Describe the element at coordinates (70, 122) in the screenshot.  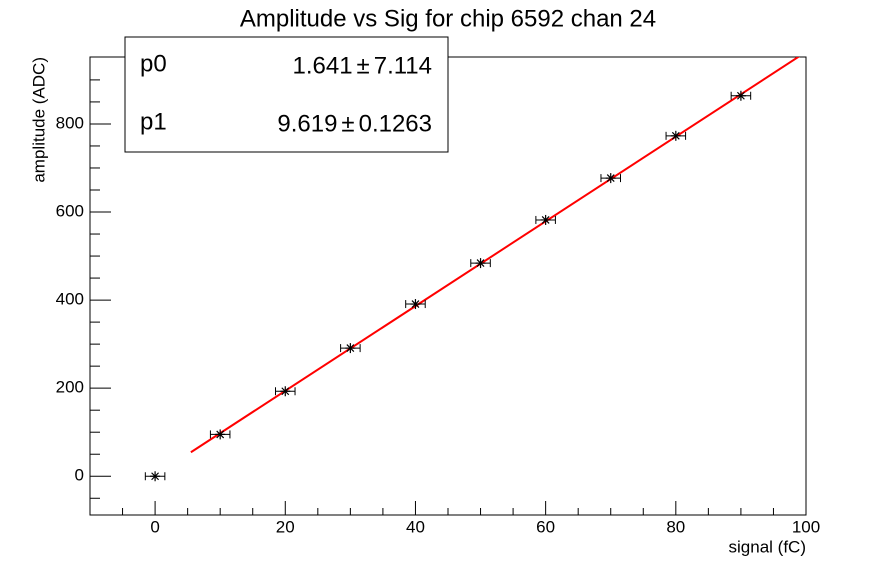
I see `y-tick-label: 800` at that location.